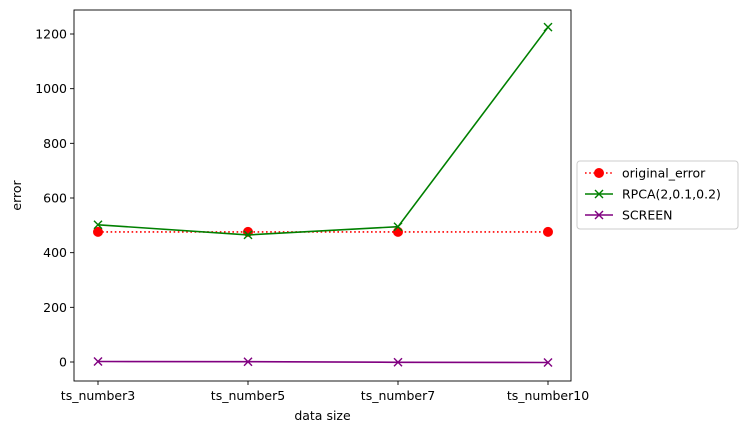 This screenshot has width=746, height=433. What do you see at coordinates (55, 307) in the screenshot?
I see `y-tick-label: 200` at bounding box center [55, 307].